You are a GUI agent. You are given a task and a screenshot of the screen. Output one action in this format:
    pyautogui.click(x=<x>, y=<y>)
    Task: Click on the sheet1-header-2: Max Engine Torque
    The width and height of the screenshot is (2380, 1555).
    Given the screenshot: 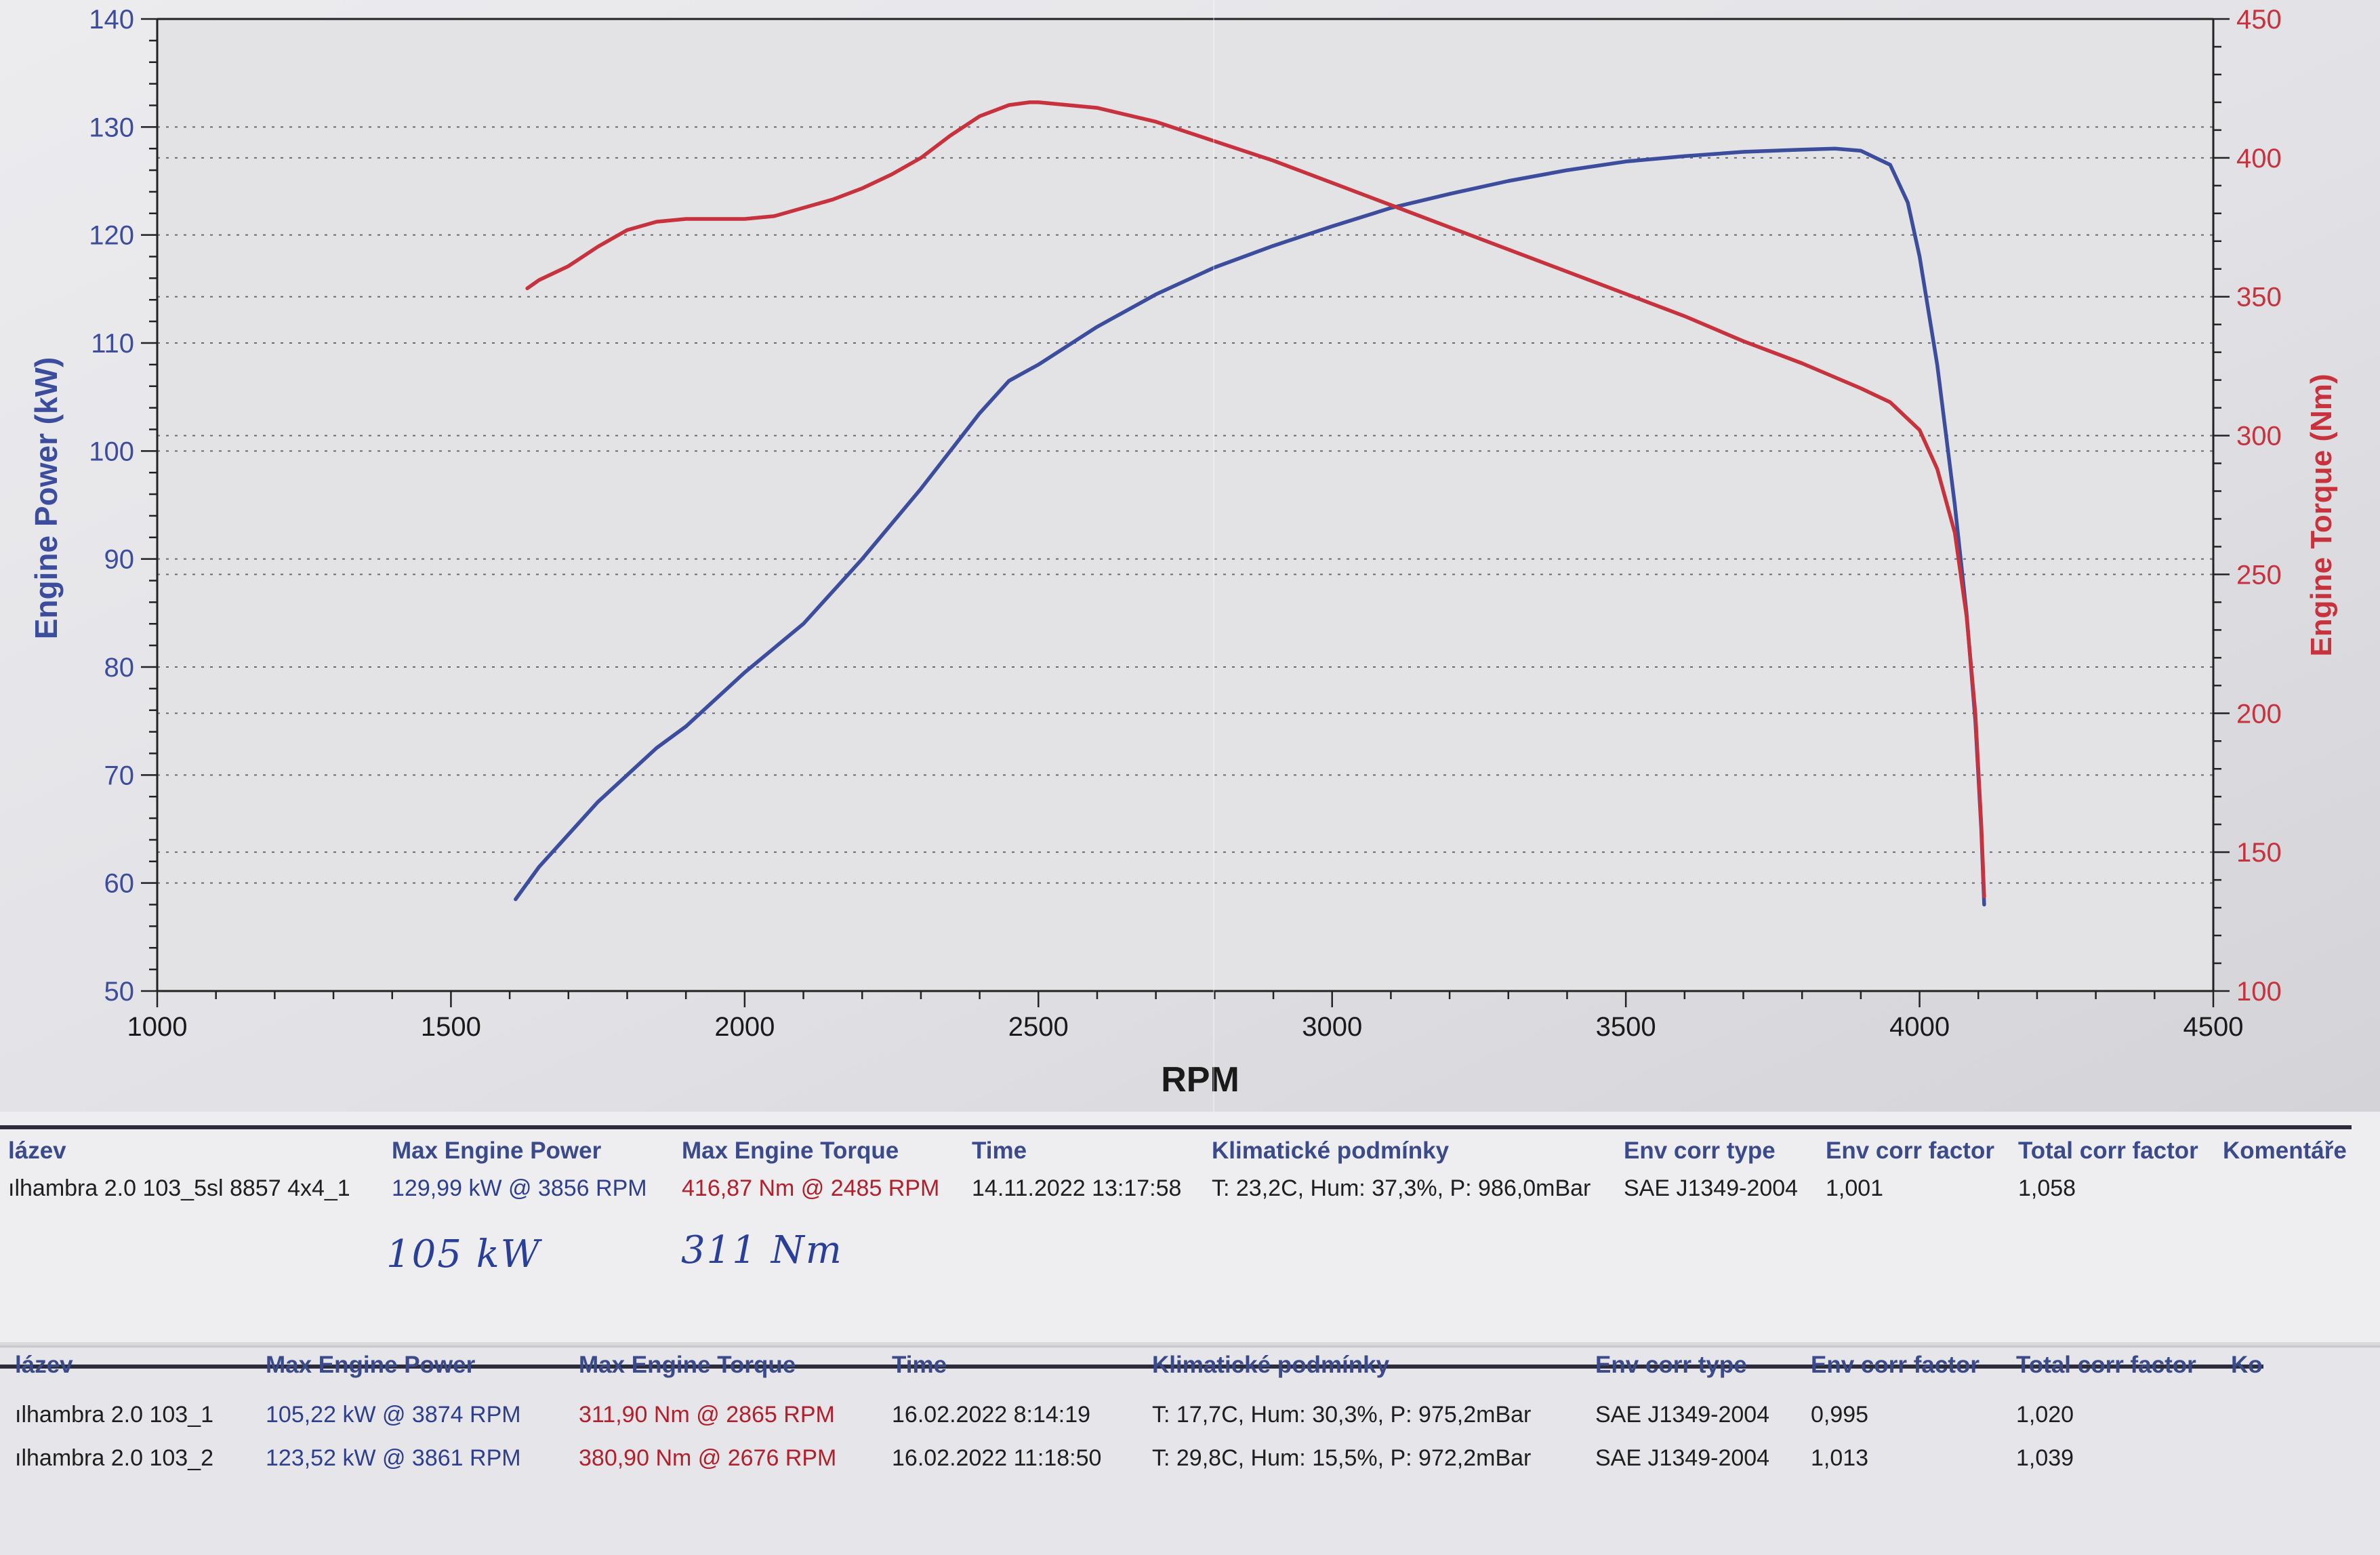 What is the action you would take?
    pyautogui.click(x=790, y=1150)
    